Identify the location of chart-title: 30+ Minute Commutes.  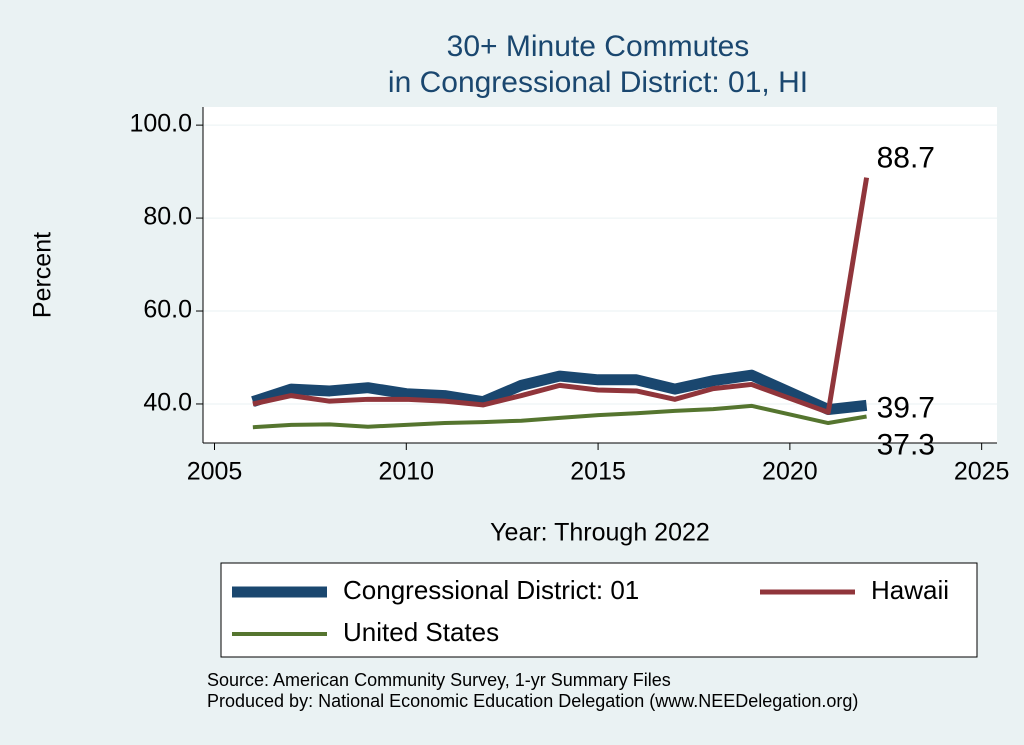
(598, 46).